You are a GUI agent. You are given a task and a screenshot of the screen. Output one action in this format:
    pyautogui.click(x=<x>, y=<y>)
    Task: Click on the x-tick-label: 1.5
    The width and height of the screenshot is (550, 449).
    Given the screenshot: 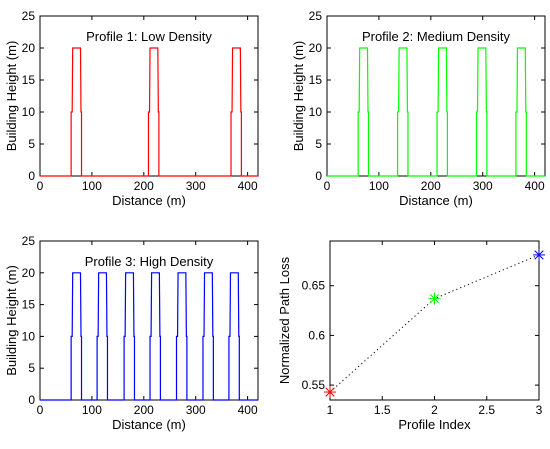 What is the action you would take?
    pyautogui.click(x=382, y=410)
    